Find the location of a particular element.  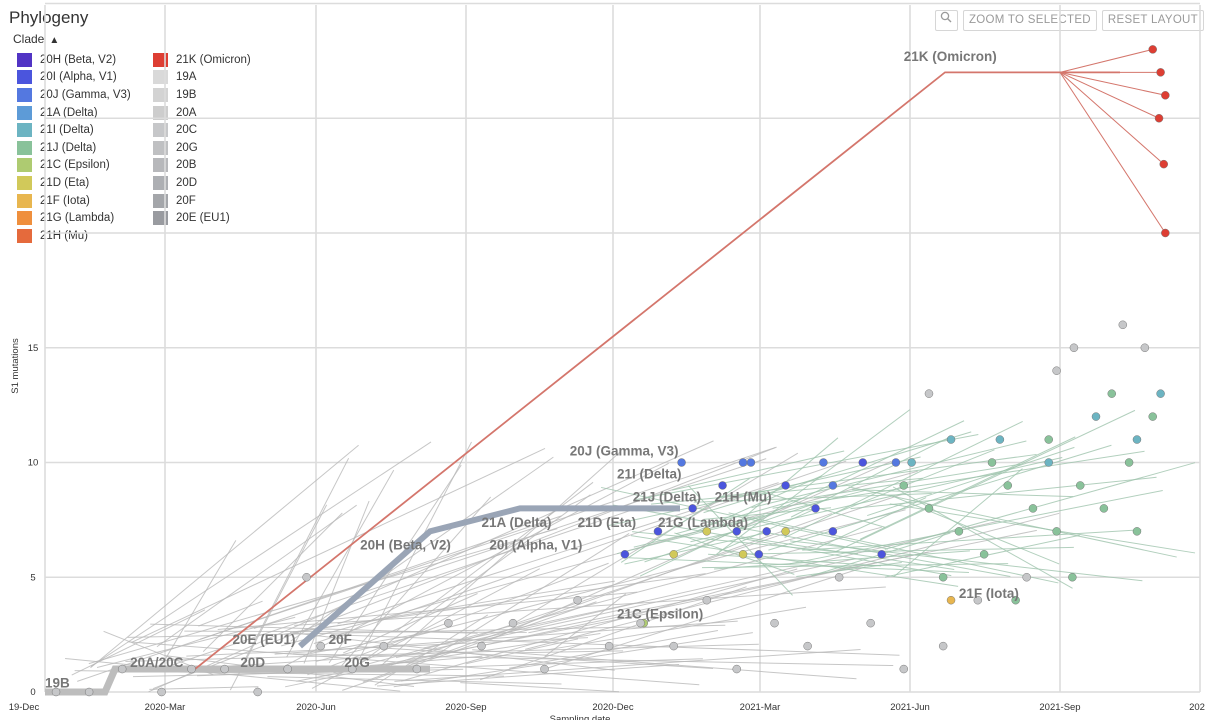

legend-item: 21G (Lambda) is located at coordinates (85, 218).